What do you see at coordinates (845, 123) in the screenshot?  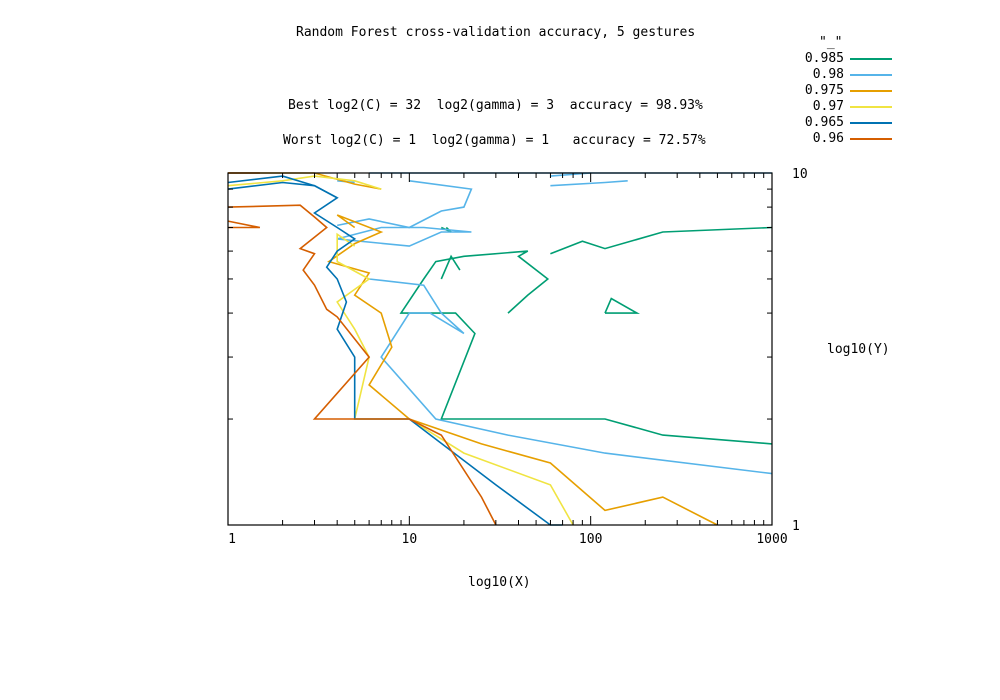 I see `legend-entry: 0.965` at bounding box center [845, 123].